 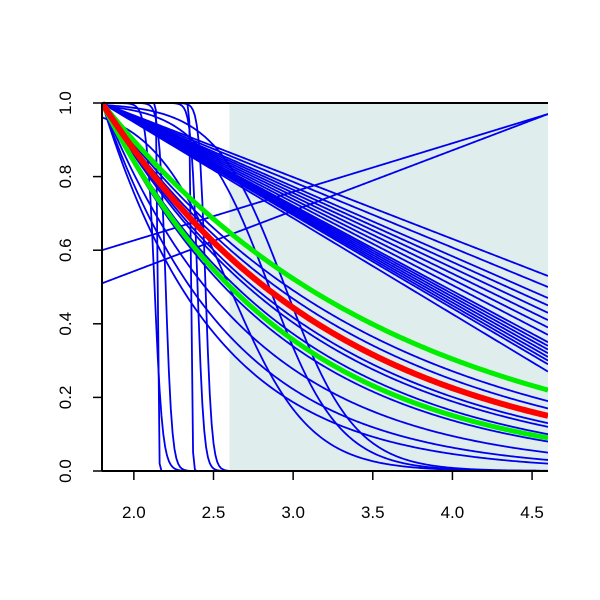 I want to click on y-tick-label-4: 0.8, so click(x=65, y=177).